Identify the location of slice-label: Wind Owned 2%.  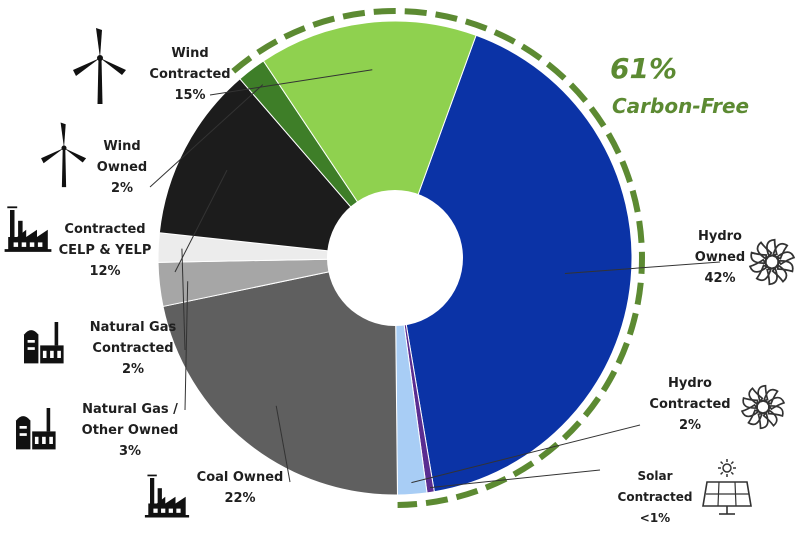
(122, 167).